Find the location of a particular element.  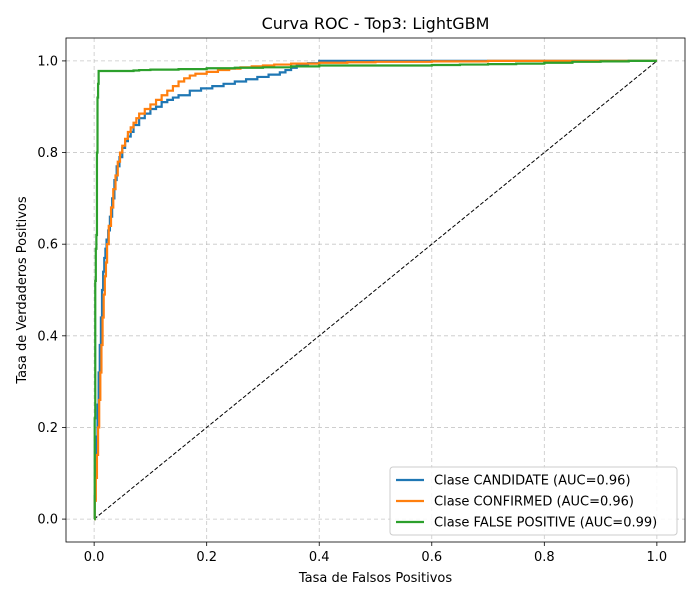

legend-label-1: Clase CONFIRMED (AUC=0.96) is located at coordinates (534, 502).